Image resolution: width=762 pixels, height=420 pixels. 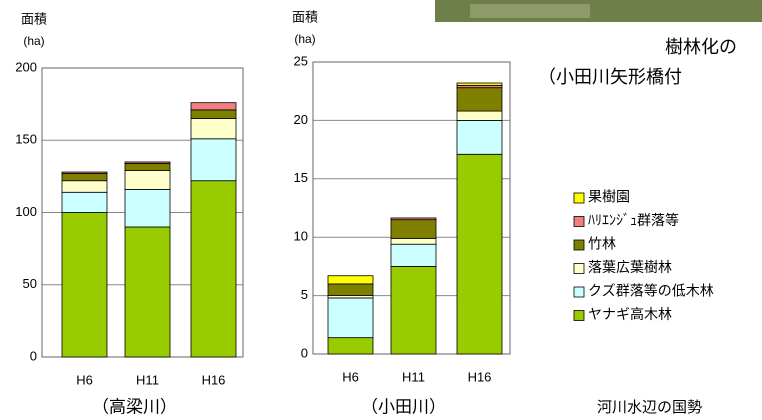 I want to click on photo-caption: （小田川矢形橋付, so click(x=610, y=77).